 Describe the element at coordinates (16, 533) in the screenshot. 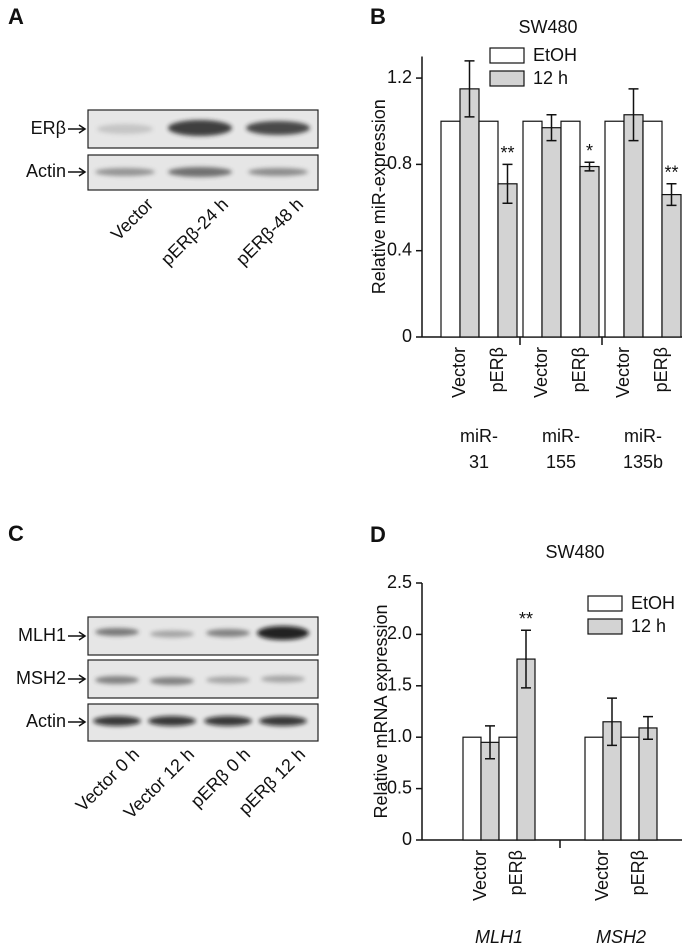

I see `panel-letter: C` at that location.